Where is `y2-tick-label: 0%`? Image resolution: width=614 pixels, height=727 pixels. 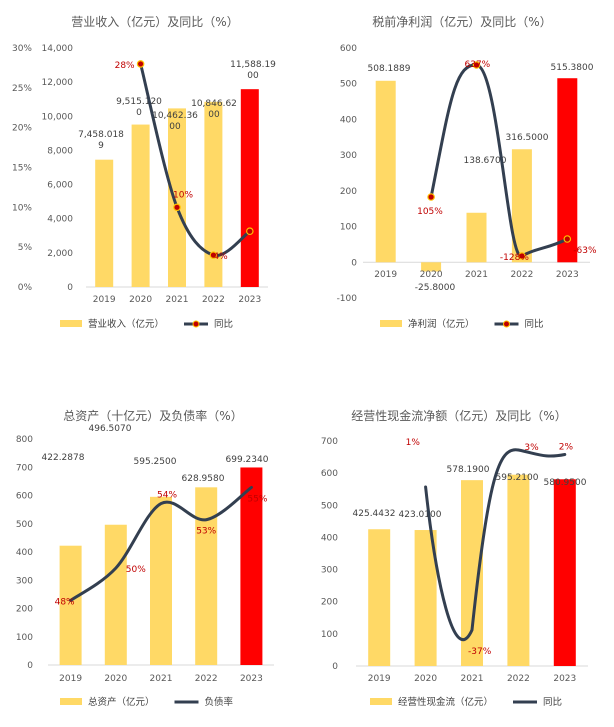 y2-tick-label: 0% is located at coordinates (25, 288).